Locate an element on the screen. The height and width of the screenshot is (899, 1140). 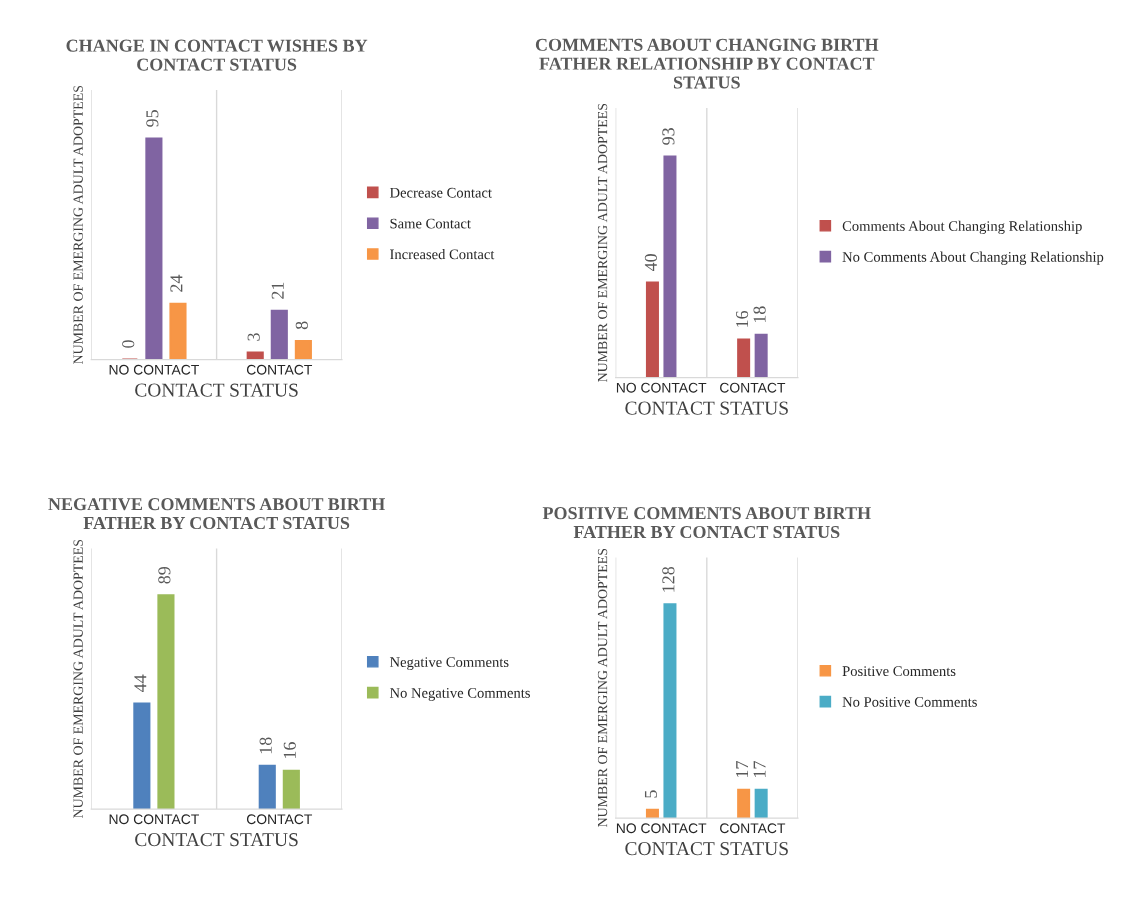
data-label: 8 is located at coordinates (301, 325).